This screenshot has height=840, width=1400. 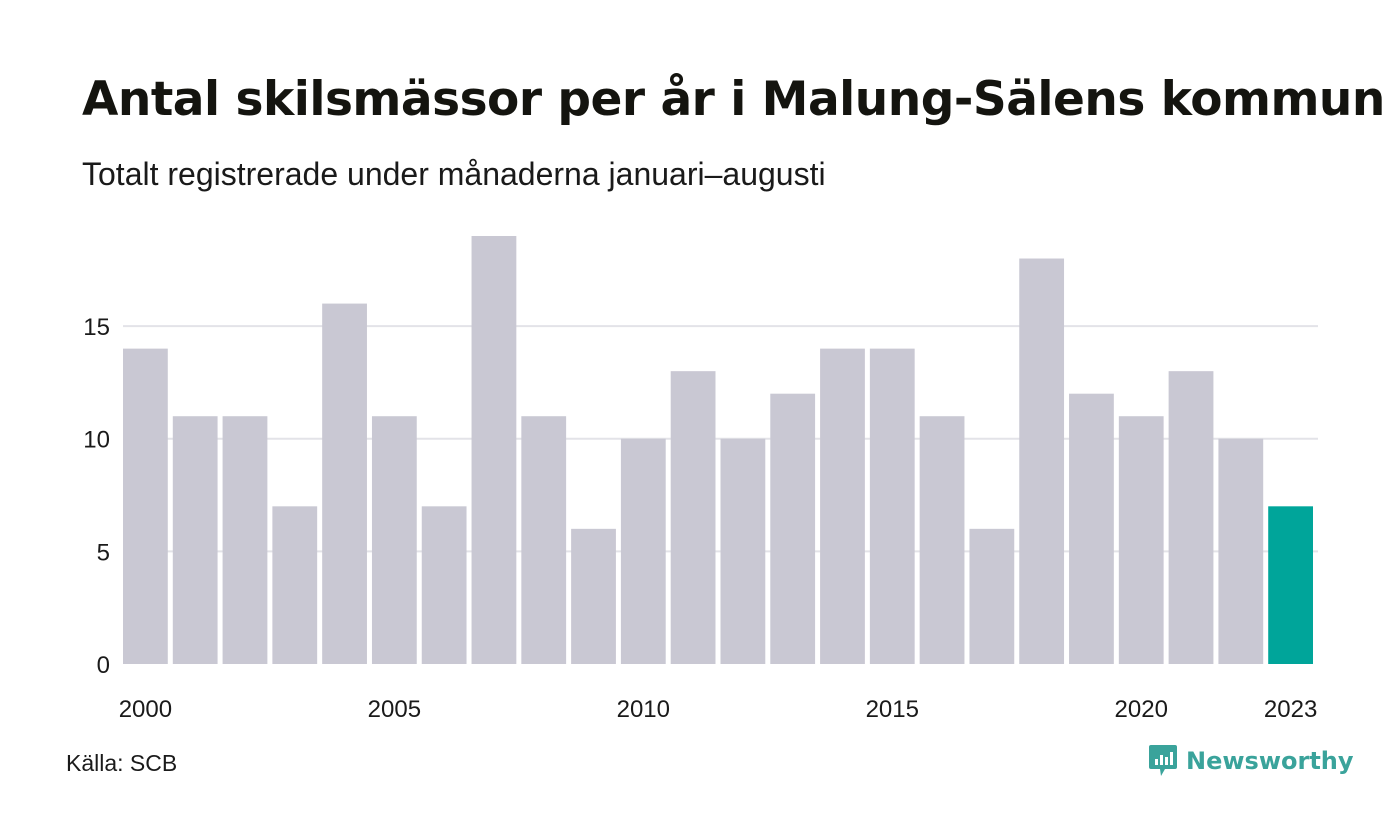 What do you see at coordinates (992, 596) in the screenshot?
I see `bar-2017` at bounding box center [992, 596].